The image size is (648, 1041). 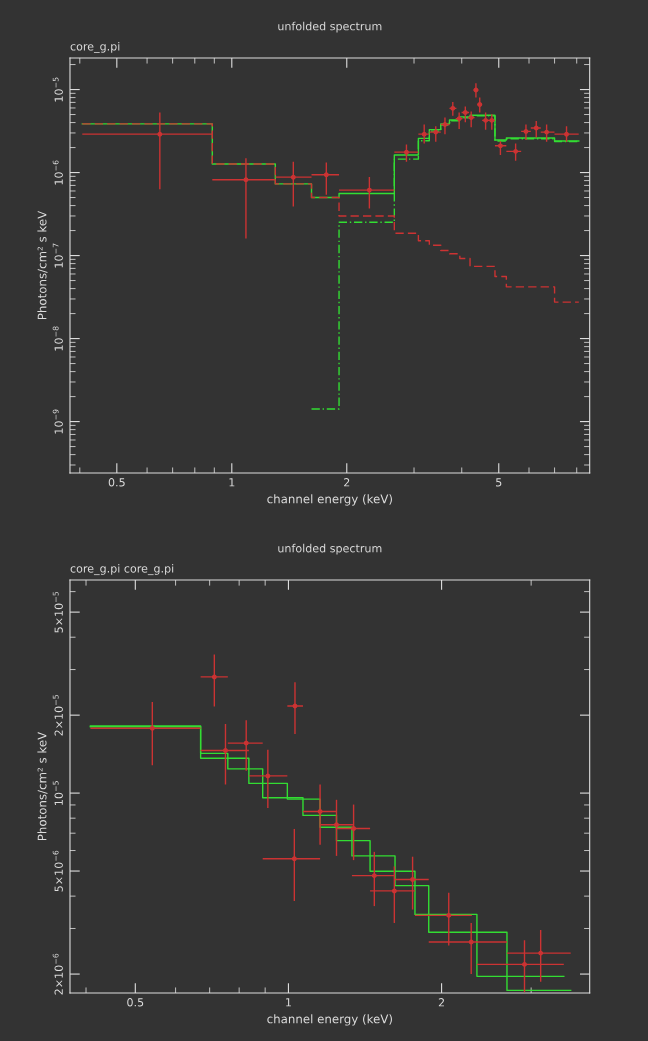 I want to click on y-tick-label: 5×10$^{−6}$, so click(x=57, y=871).